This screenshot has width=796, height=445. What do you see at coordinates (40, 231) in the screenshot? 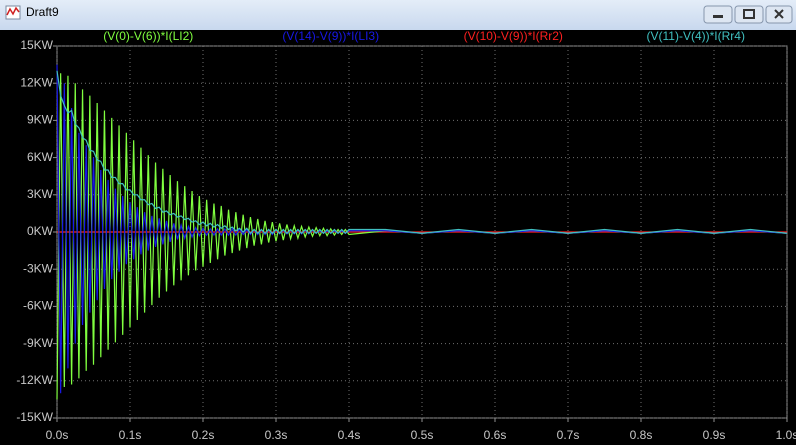
I see `y-tick-label: 0KW` at bounding box center [40, 231].